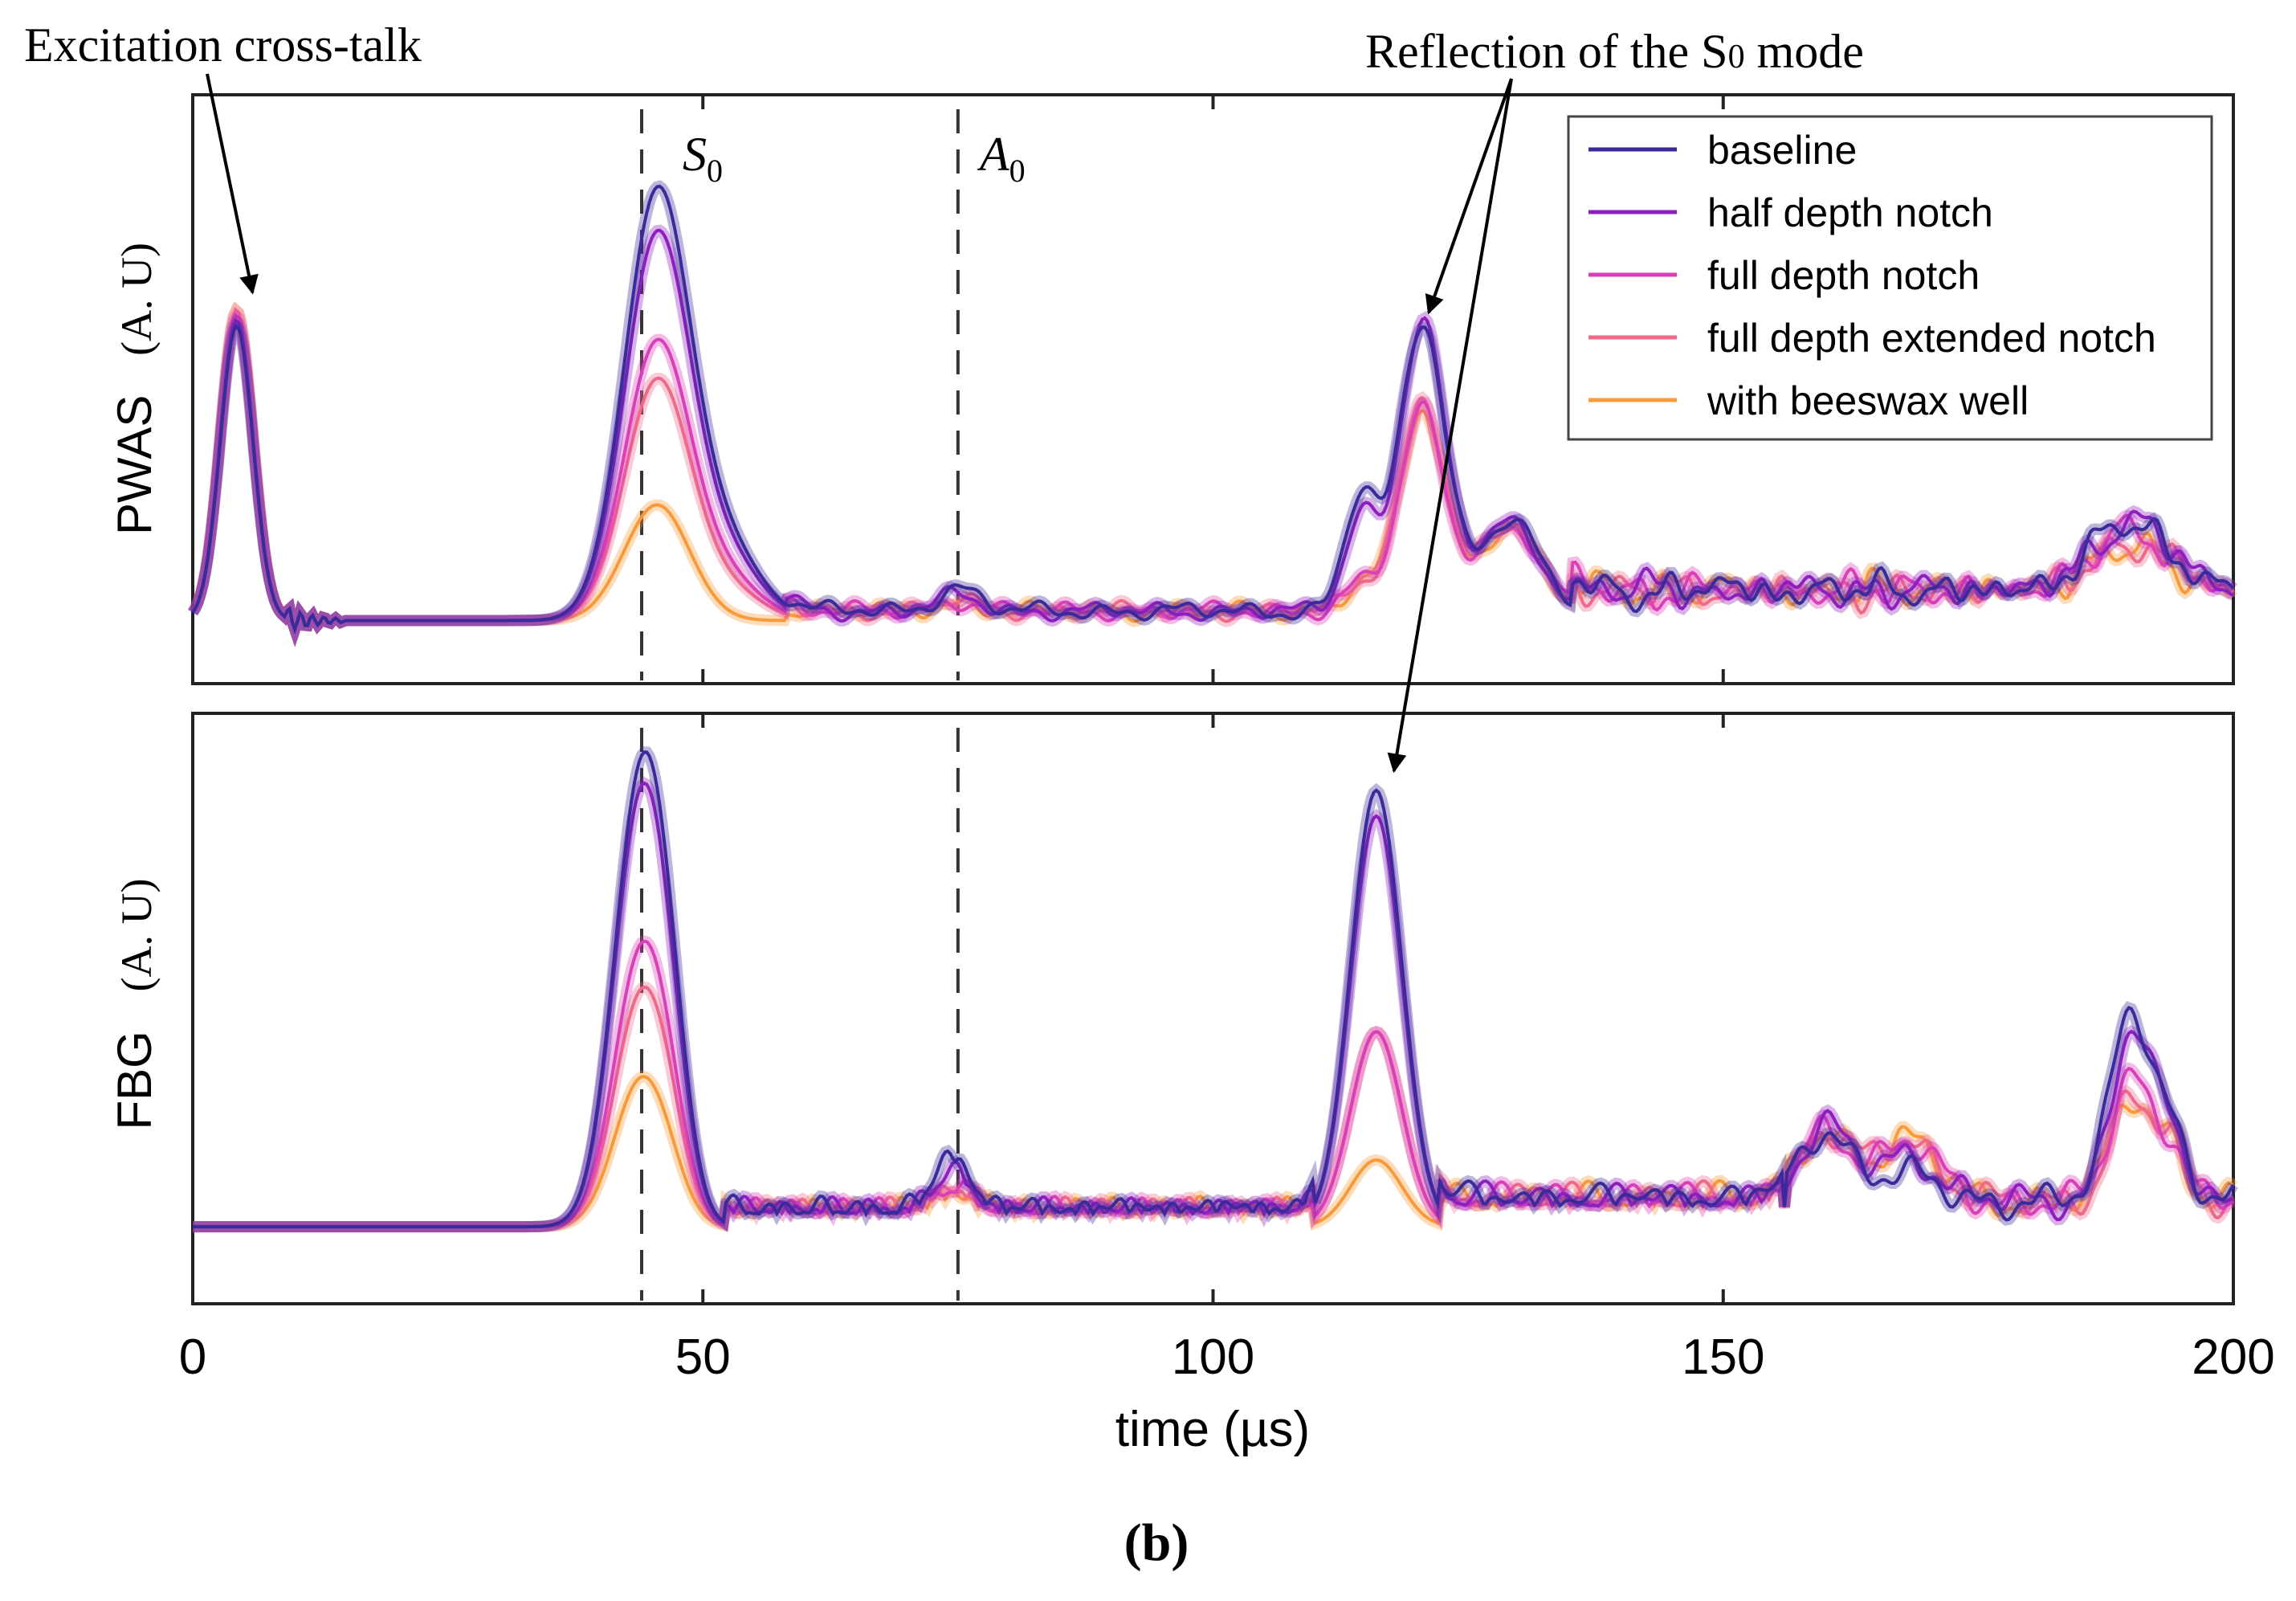 The width and height of the screenshot is (2296, 1601). Describe the element at coordinates (1850, 212) in the screenshot. I see `legend-label: half depth notch` at that location.